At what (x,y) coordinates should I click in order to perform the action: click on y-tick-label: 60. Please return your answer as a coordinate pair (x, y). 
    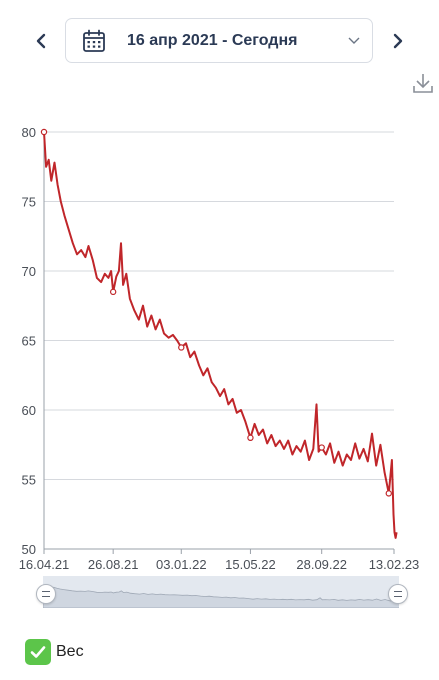
    Looking at the image, I should click on (29, 410).